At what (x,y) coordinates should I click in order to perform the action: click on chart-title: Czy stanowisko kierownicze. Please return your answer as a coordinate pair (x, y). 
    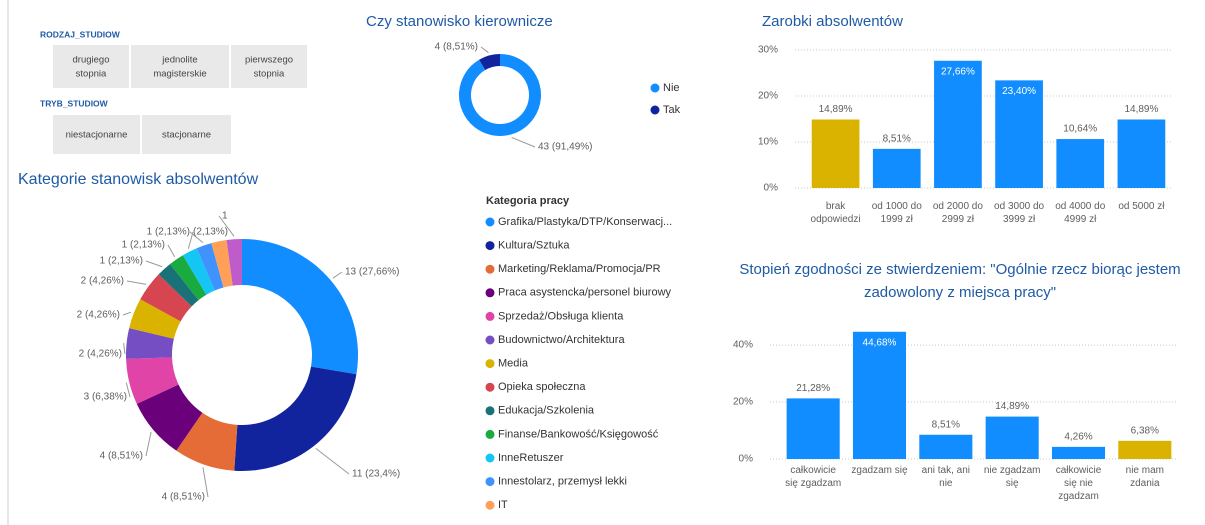
    Looking at the image, I should click on (459, 21).